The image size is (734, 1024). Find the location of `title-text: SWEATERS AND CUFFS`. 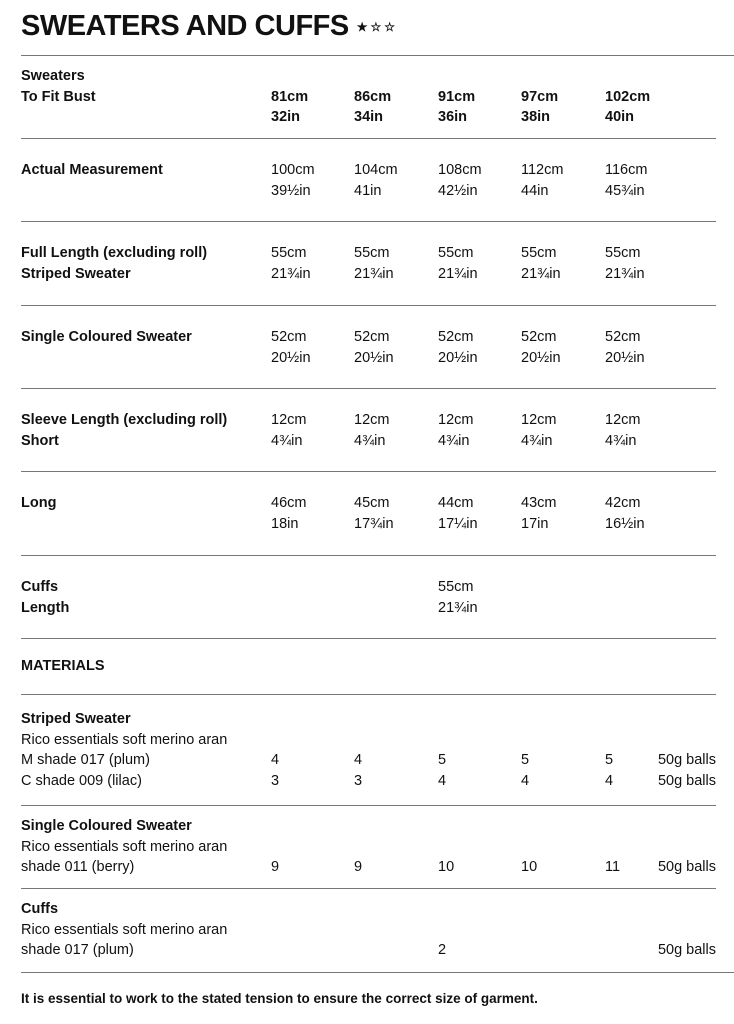

title-text: SWEATERS AND CUFFS is located at coordinates (185, 26).